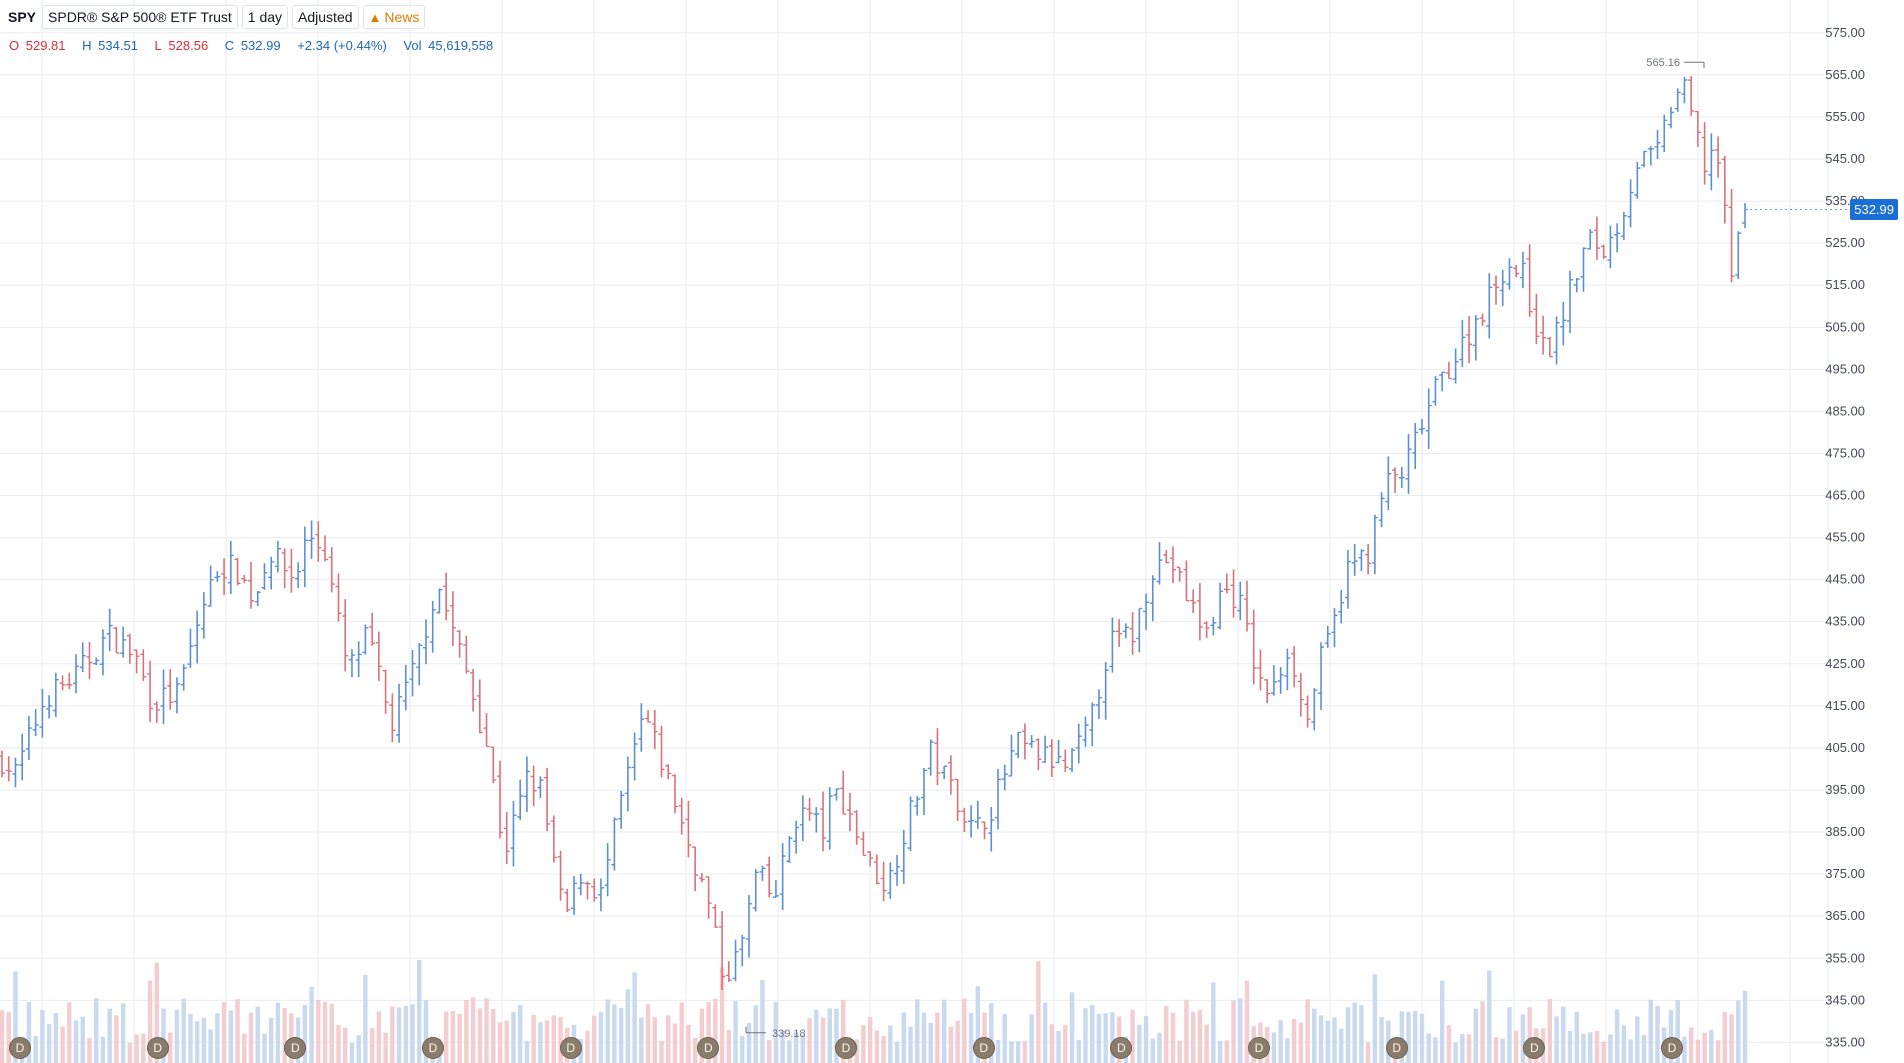 This screenshot has height=1063, width=1904. I want to click on adjustment-button: Adjusted, so click(325, 17).